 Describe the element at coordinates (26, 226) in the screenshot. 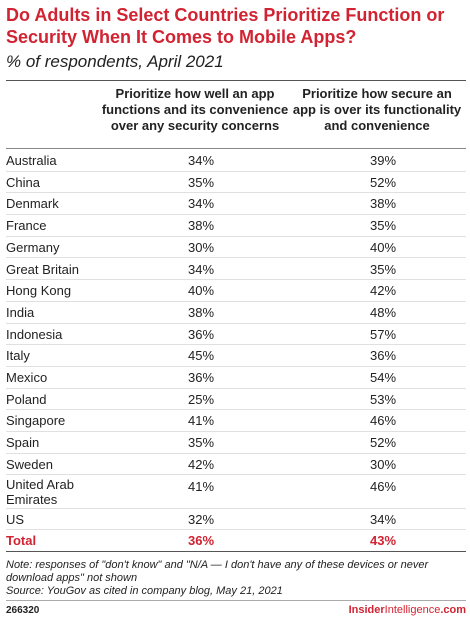

I see `country-cell: France` at that location.